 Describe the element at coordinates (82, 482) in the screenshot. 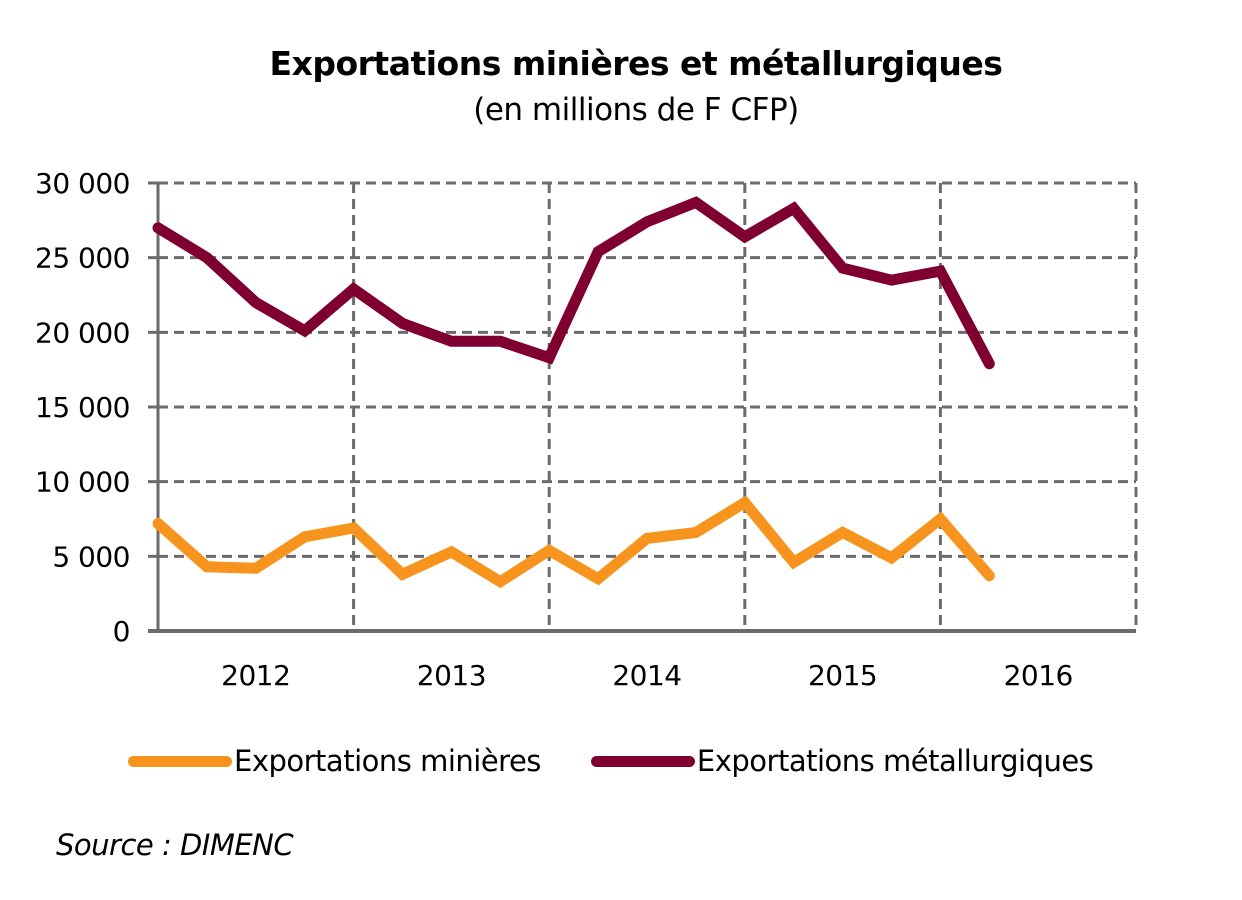

I see `y-tick-label: 10 000` at that location.